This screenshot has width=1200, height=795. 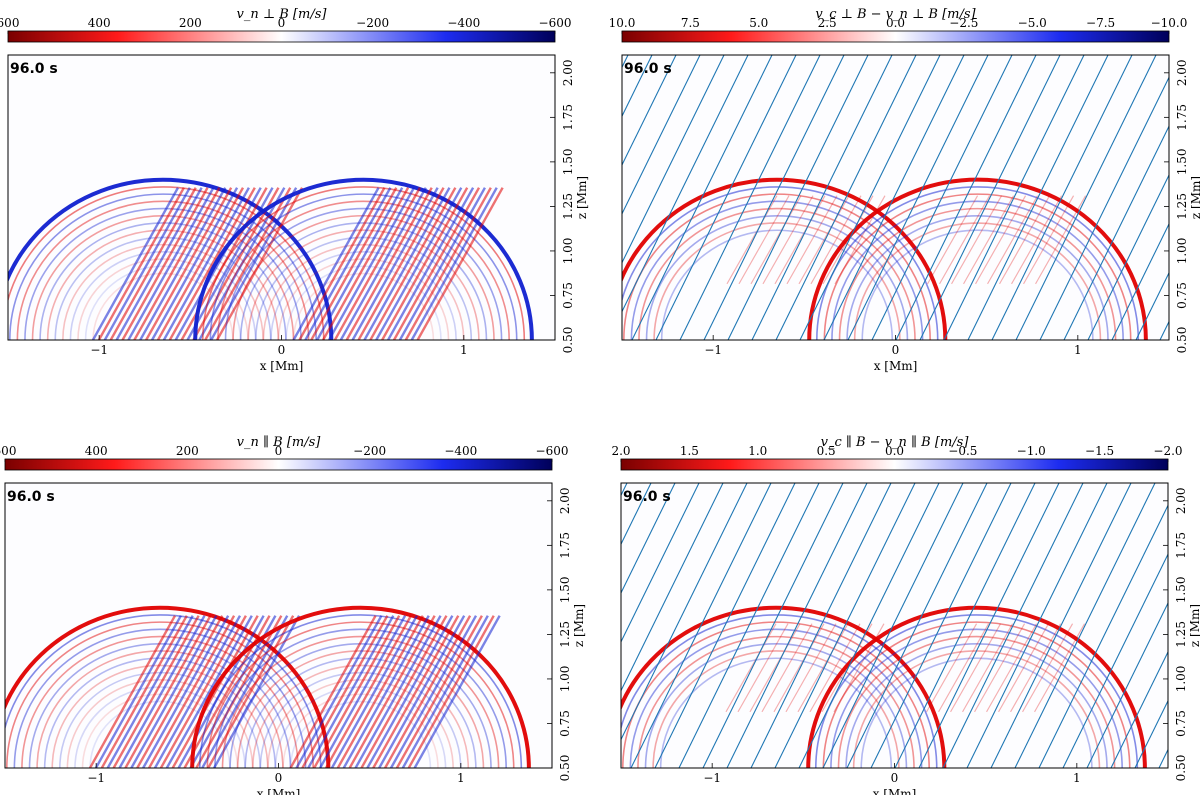 I want to click on colorbar-tick-label: 400, so click(x=96, y=451).